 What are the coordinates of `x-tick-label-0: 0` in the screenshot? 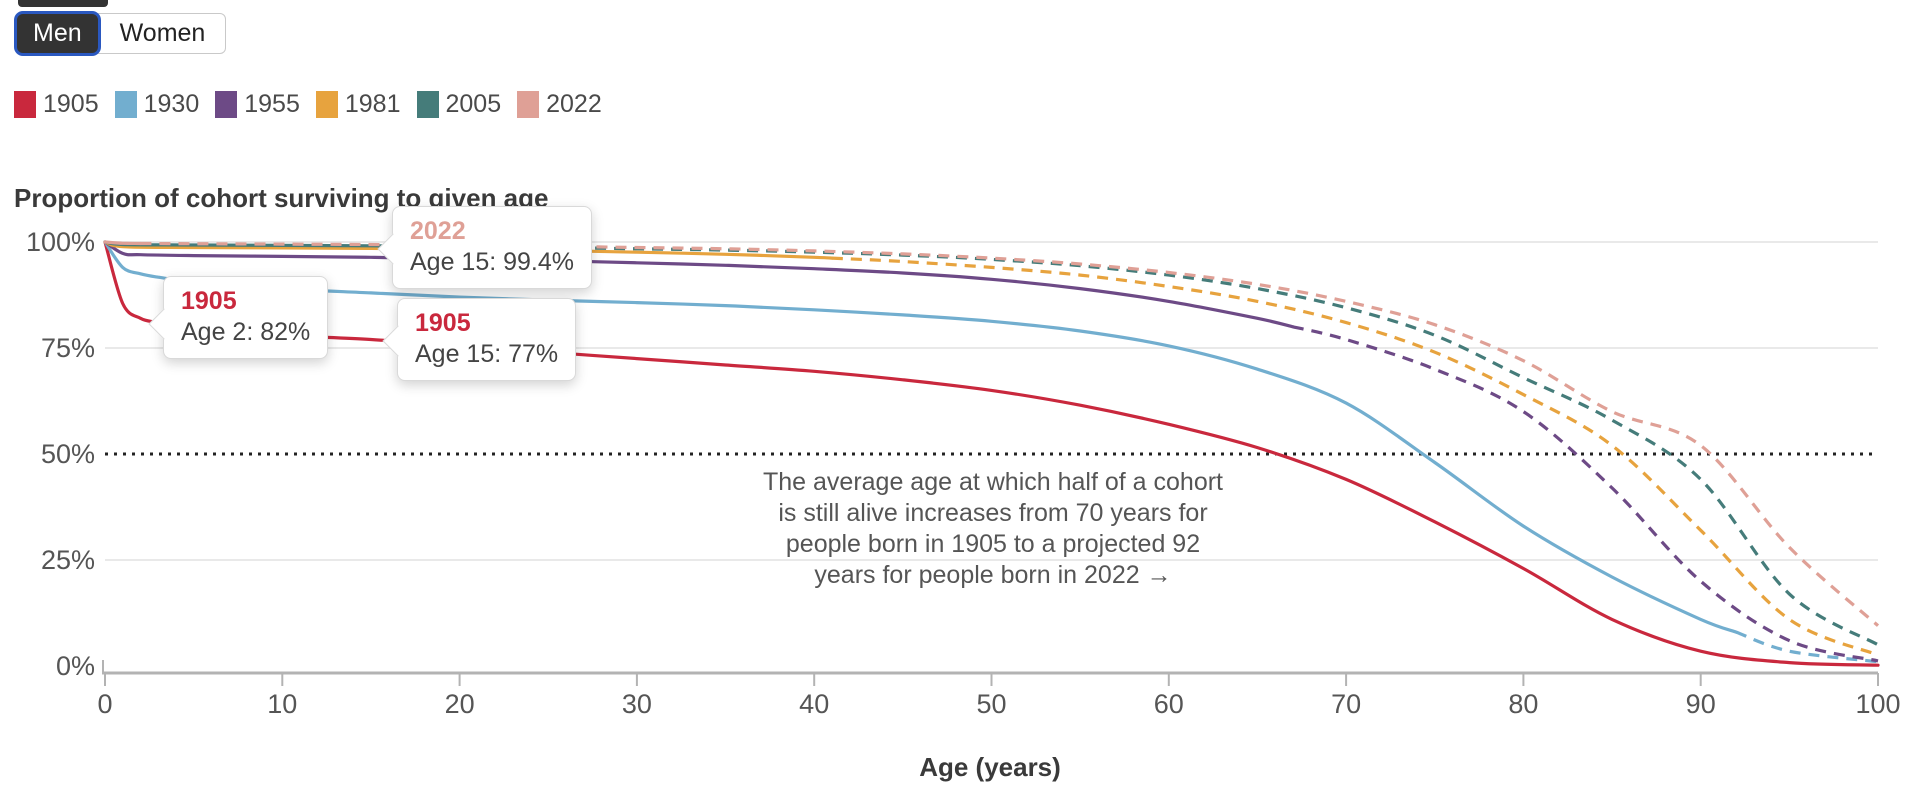 It's located at (104, 704).